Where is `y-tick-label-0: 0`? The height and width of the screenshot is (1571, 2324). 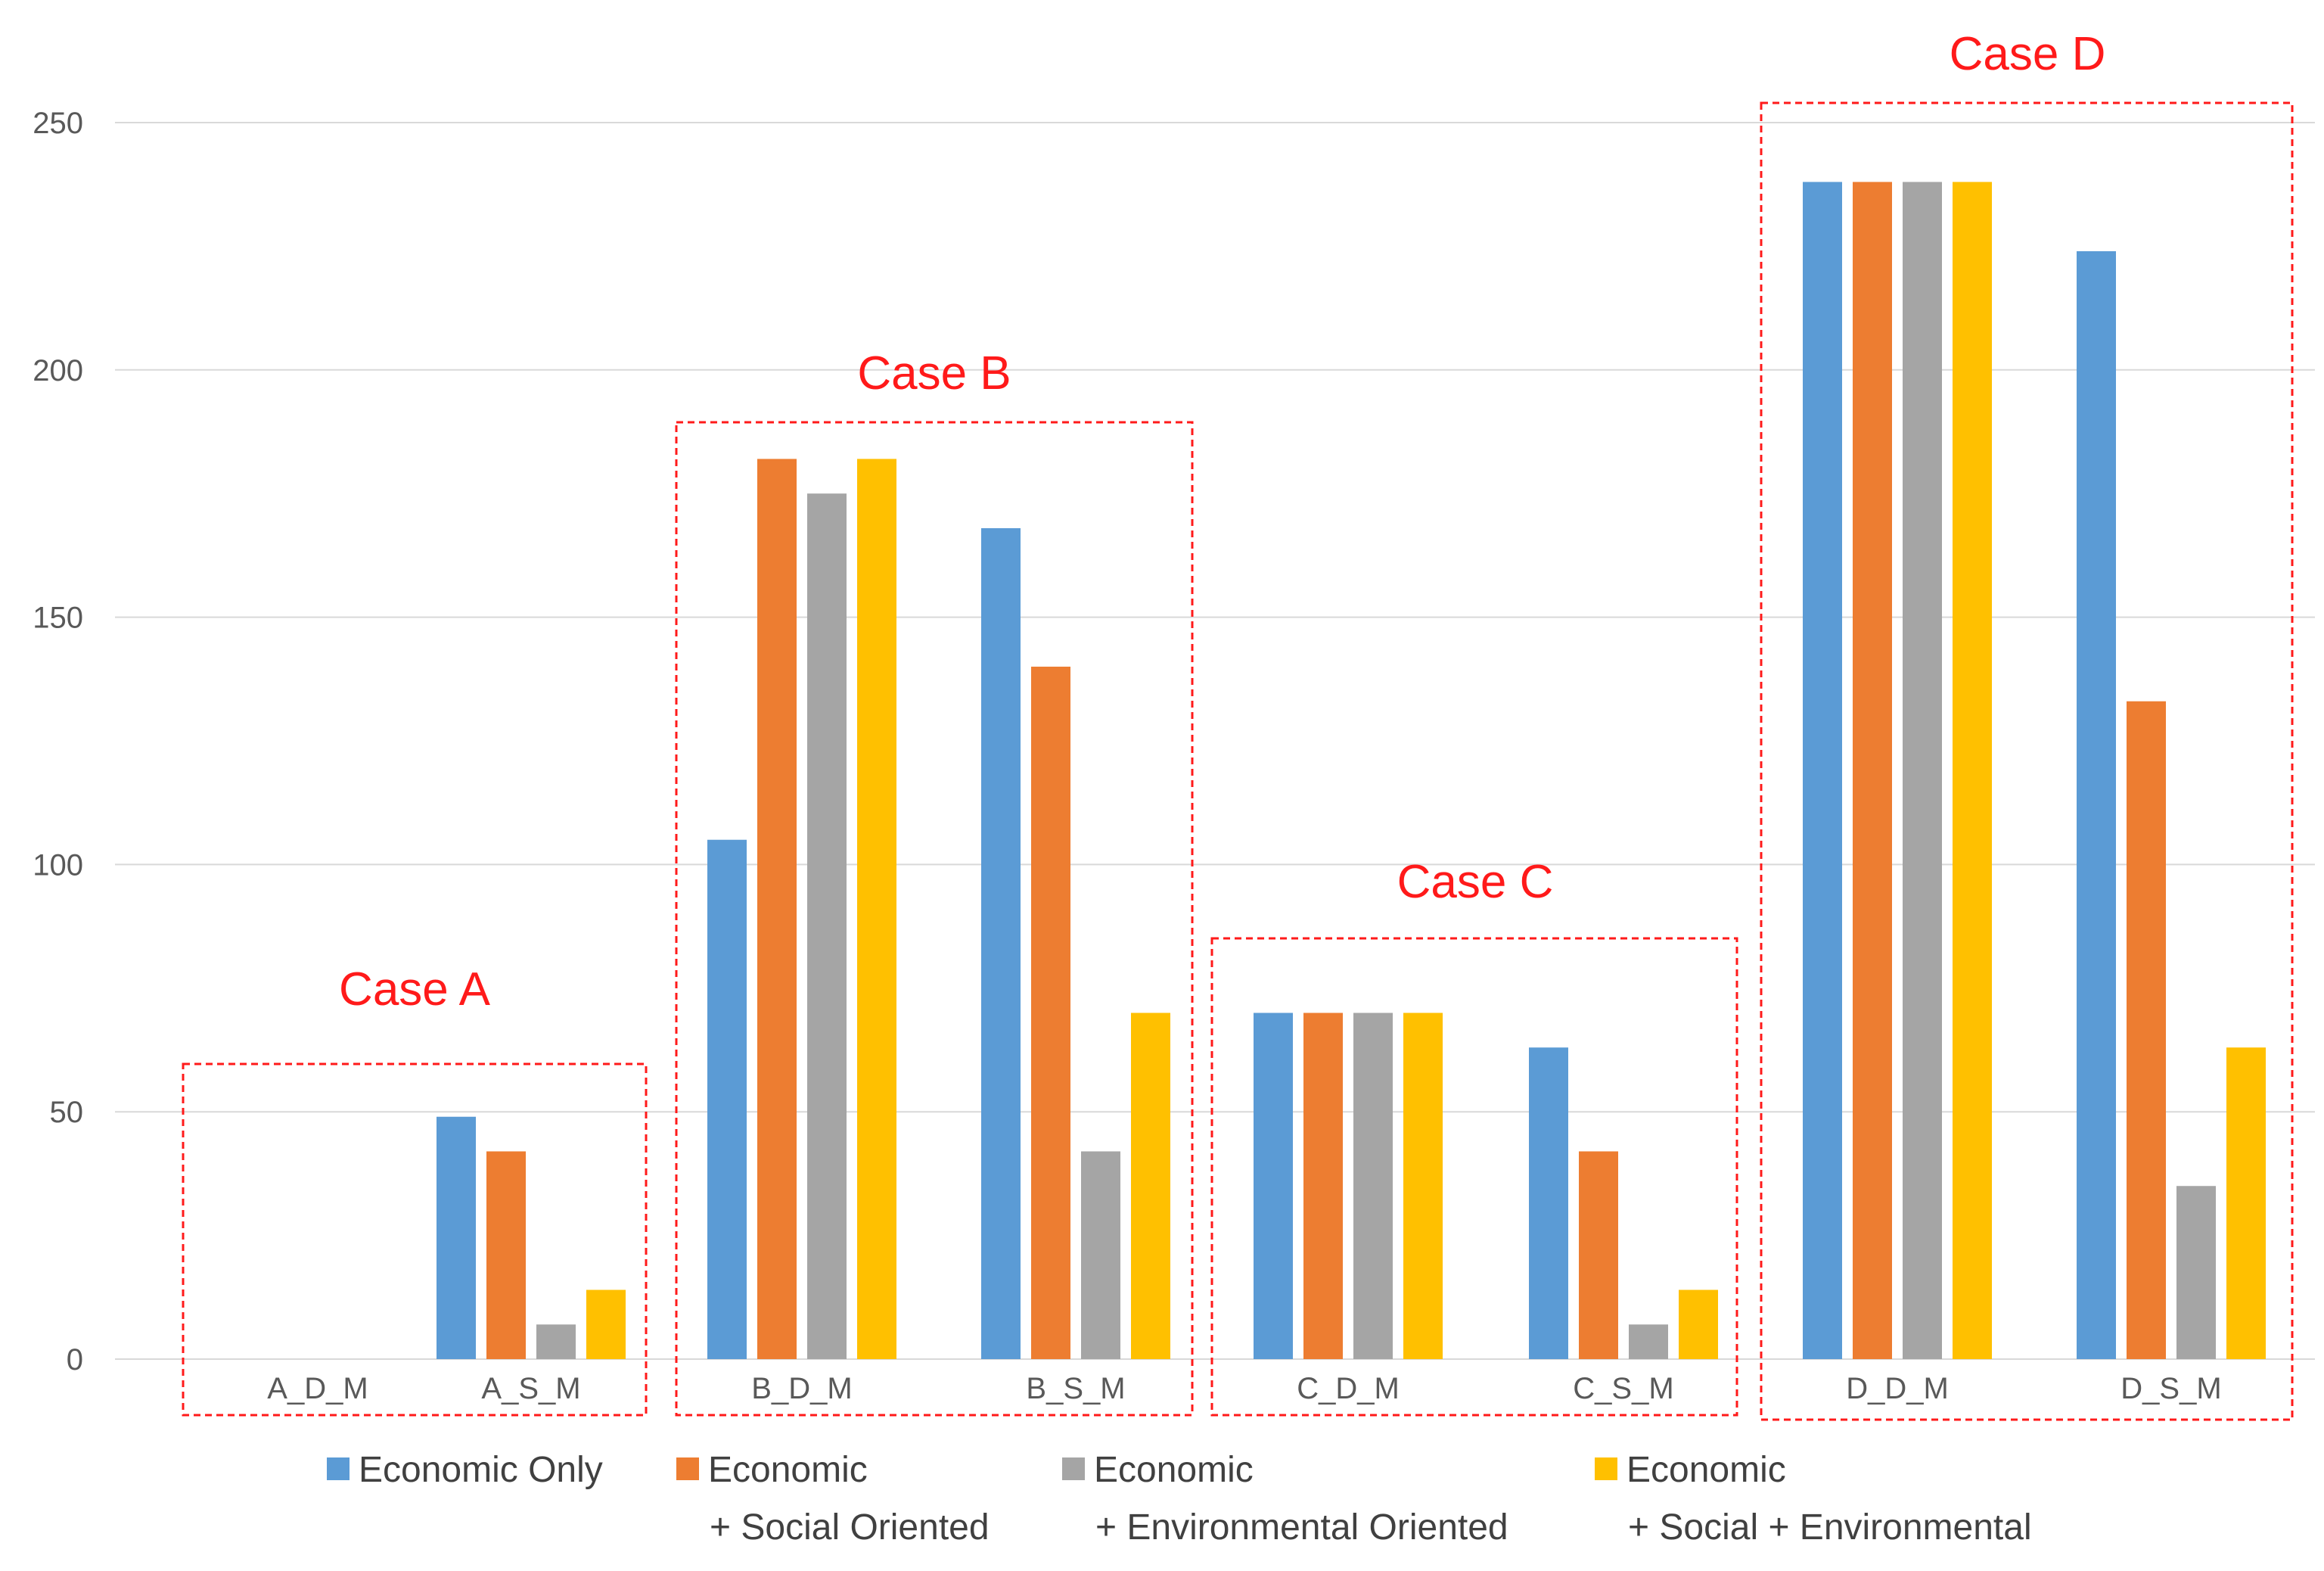 y-tick-label-0: 0 is located at coordinates (75, 1360).